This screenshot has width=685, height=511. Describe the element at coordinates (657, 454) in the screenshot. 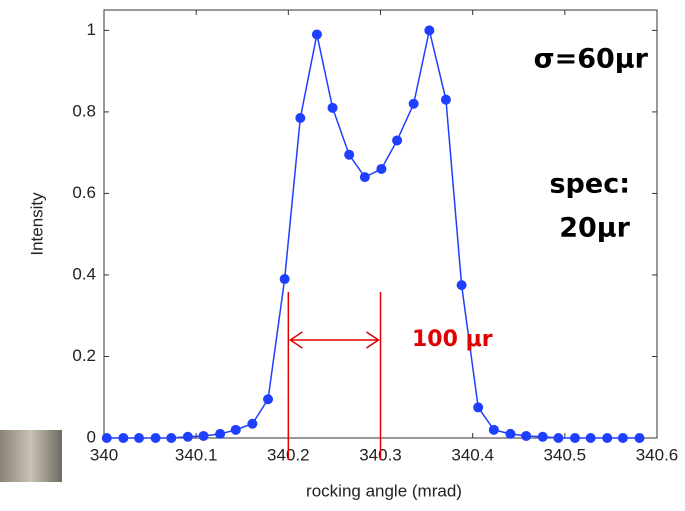

I see `x-tick-label: 340.6` at that location.